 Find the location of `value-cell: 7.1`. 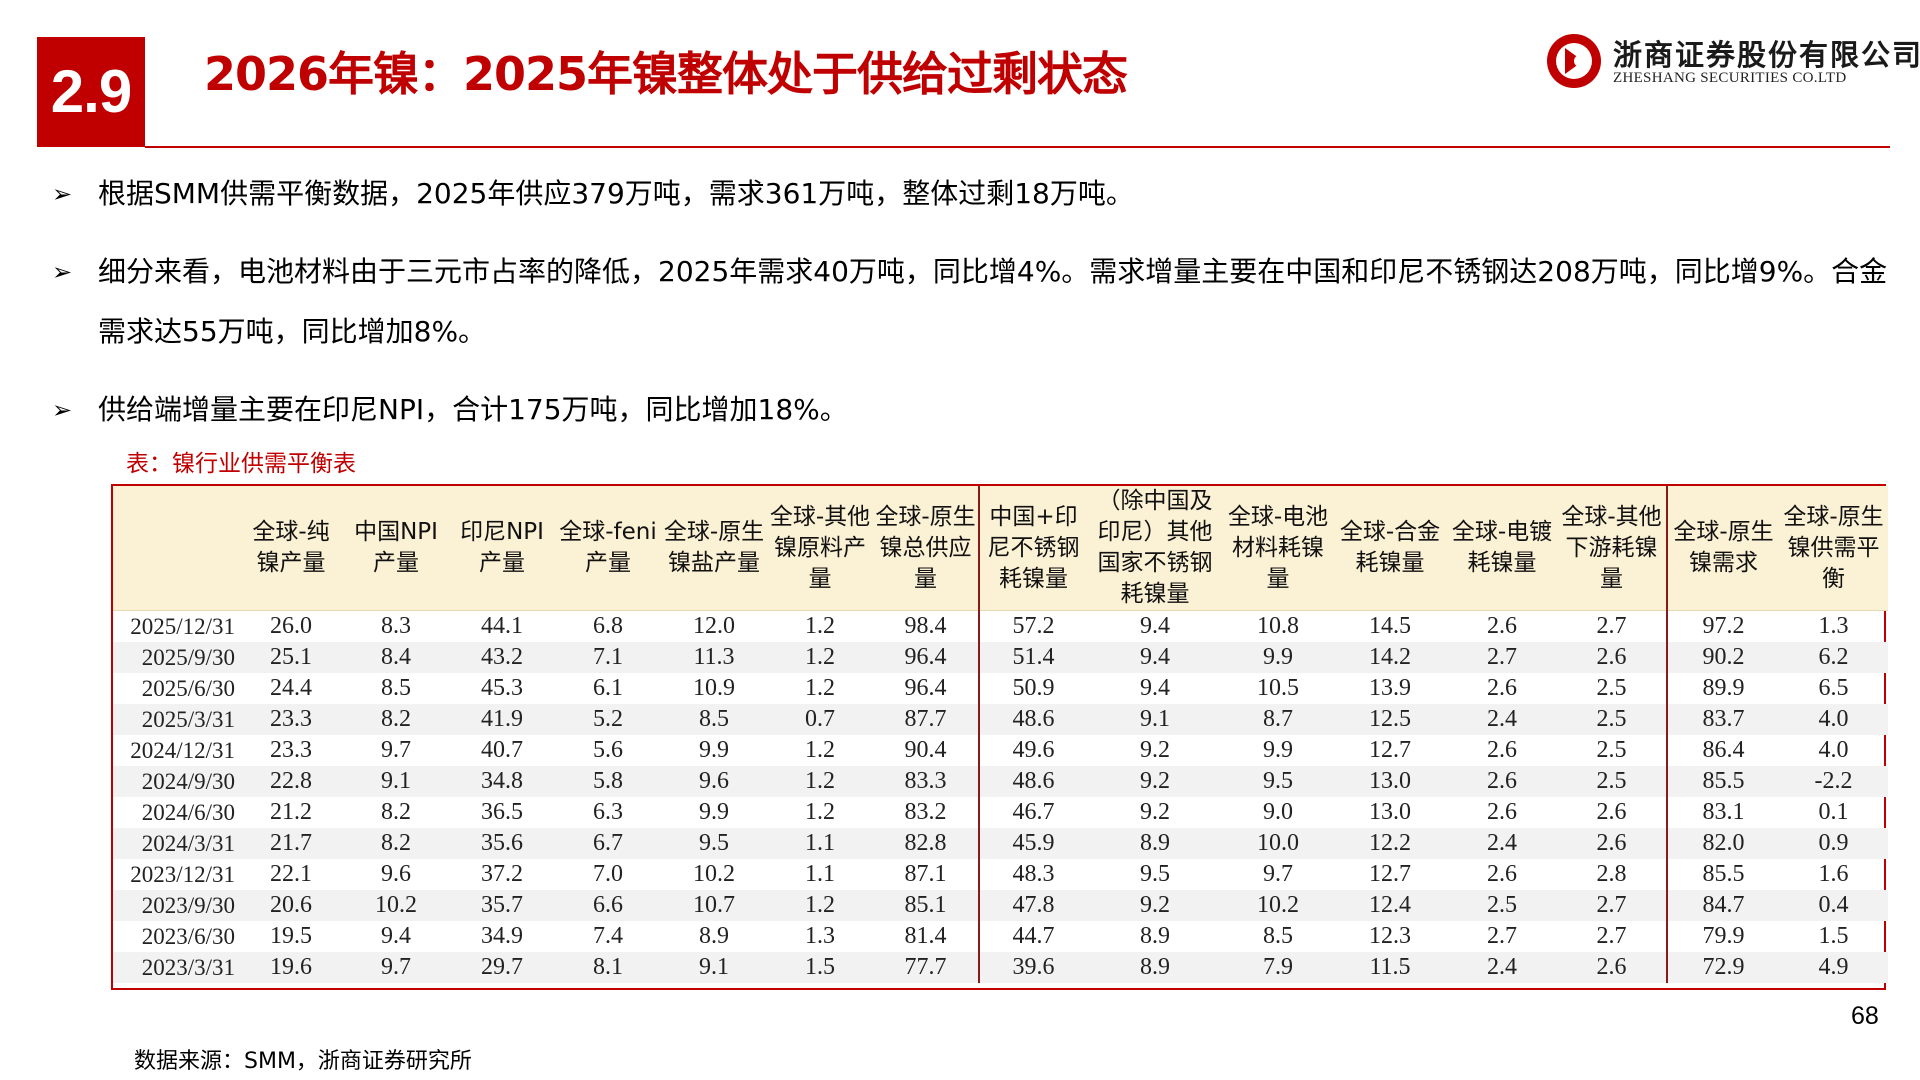

value-cell: 7.1 is located at coordinates (608, 657).